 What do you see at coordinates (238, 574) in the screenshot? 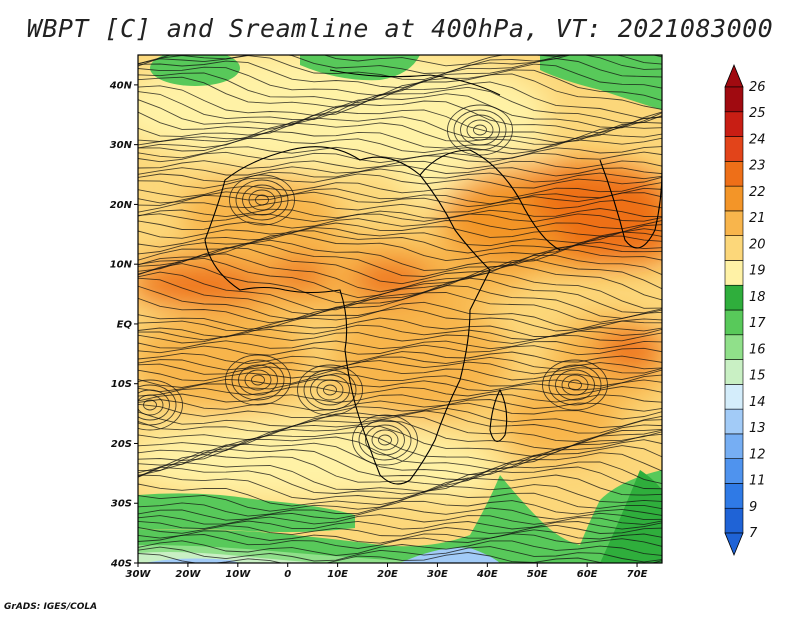
I see `lon-tick-label: 10W` at bounding box center [238, 574].